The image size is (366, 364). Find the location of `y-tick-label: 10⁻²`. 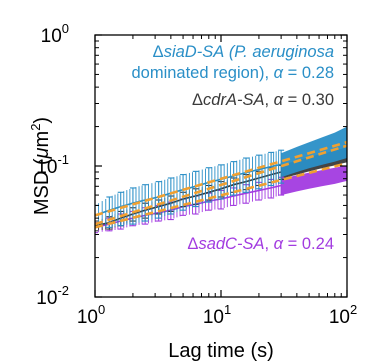

y-tick-label: 10⁻² is located at coordinates (52, 296).